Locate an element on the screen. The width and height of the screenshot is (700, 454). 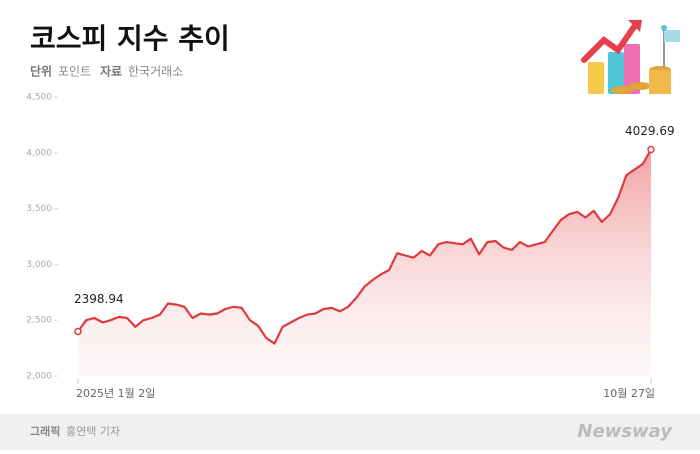
footer-band is located at coordinates (350, 432).